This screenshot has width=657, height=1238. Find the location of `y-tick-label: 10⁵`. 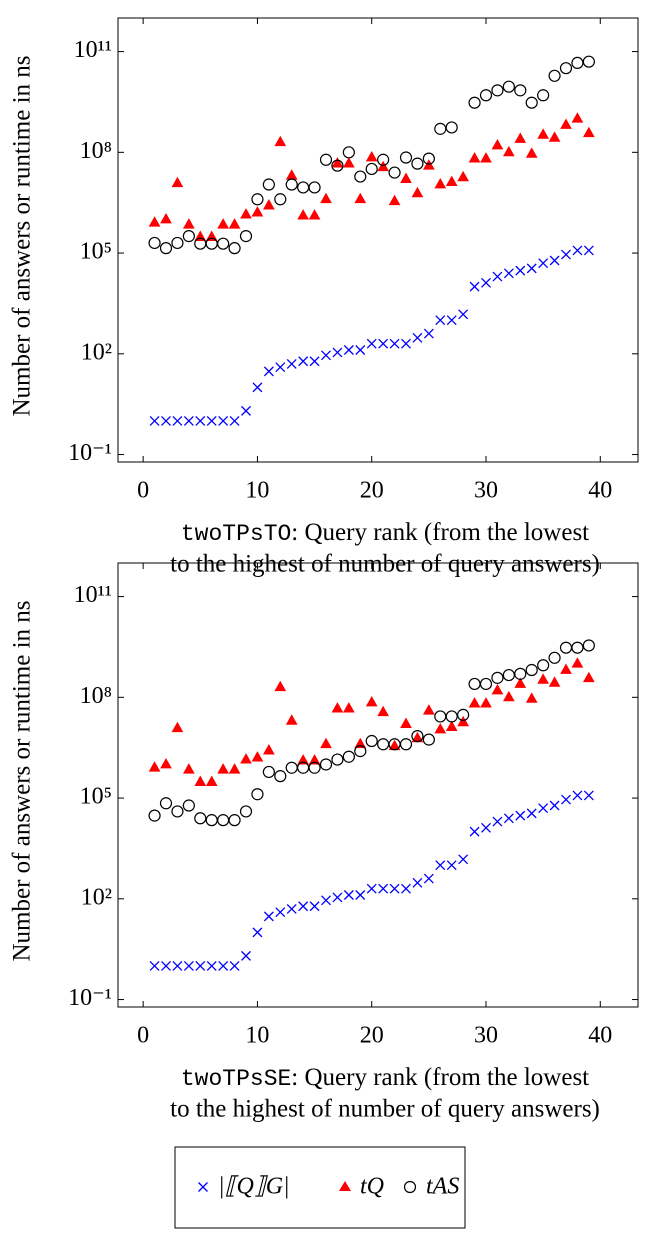

y-tick-label: 10⁵ is located at coordinates (96, 252).